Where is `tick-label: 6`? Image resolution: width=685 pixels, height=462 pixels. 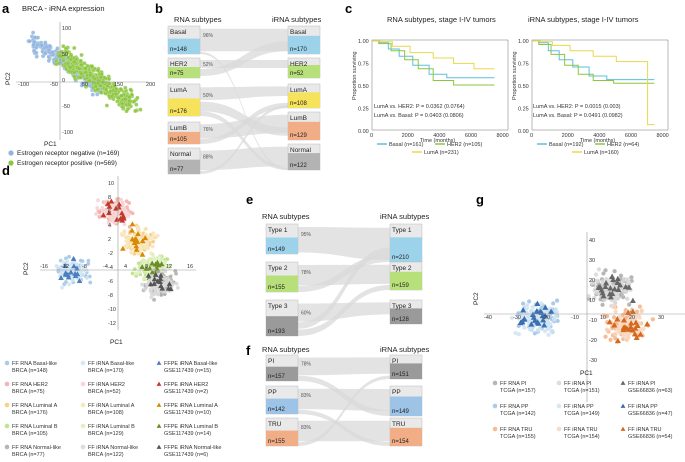 tick-label: 6 is located at coordinates (109, 212).